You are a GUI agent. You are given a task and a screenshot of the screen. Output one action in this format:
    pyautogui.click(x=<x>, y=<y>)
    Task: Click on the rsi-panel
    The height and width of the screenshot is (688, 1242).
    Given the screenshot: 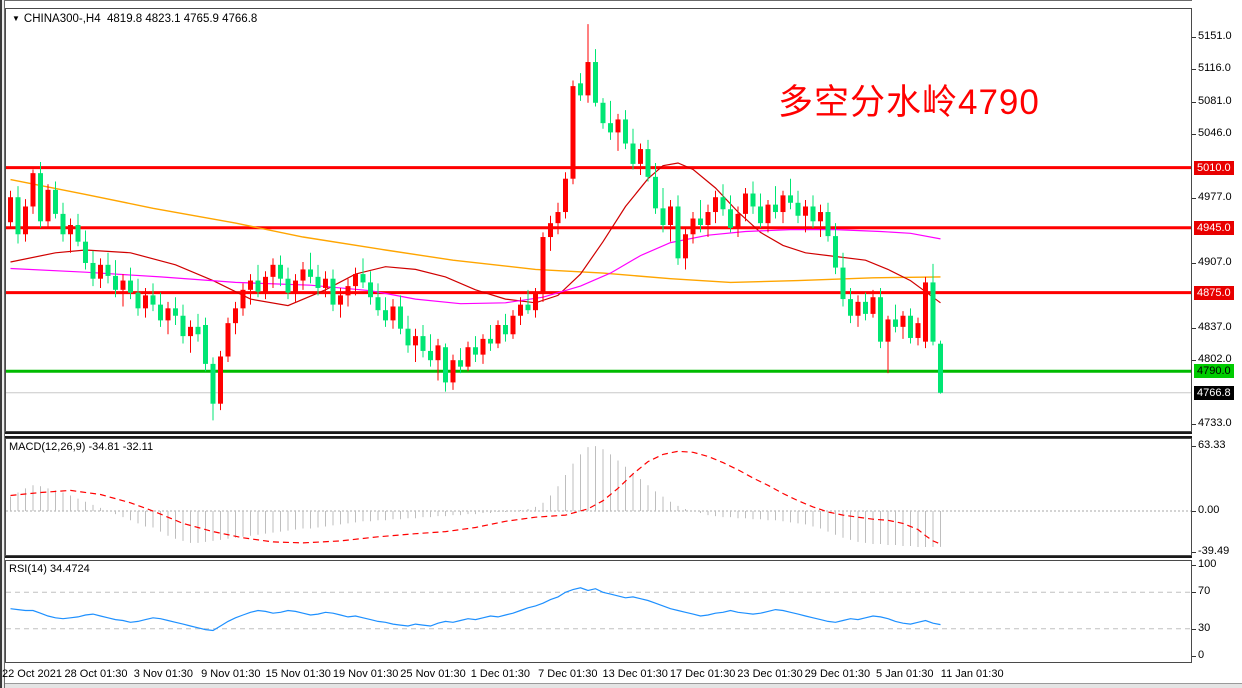 What is the action you would take?
    pyautogui.click(x=598, y=611)
    